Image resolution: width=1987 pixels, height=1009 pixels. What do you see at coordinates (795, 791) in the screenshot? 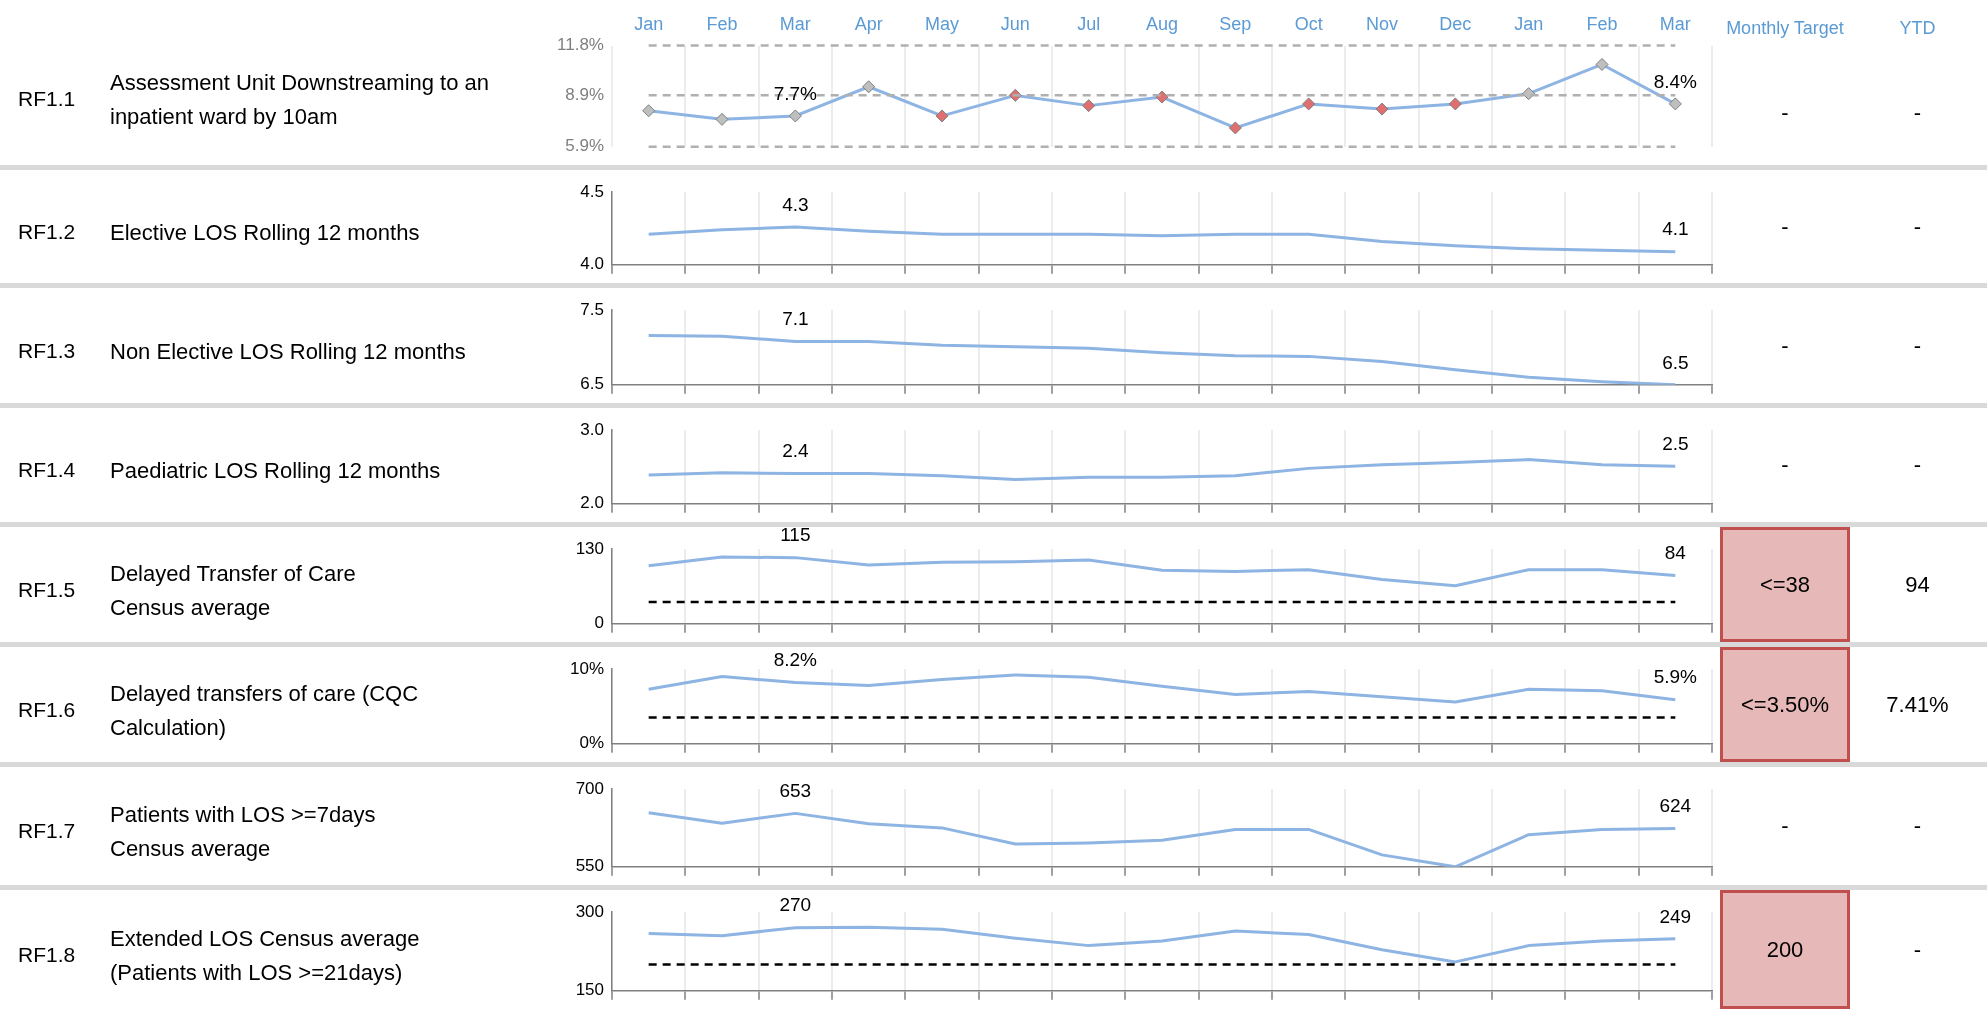
I see `data-label: 653` at bounding box center [795, 791].